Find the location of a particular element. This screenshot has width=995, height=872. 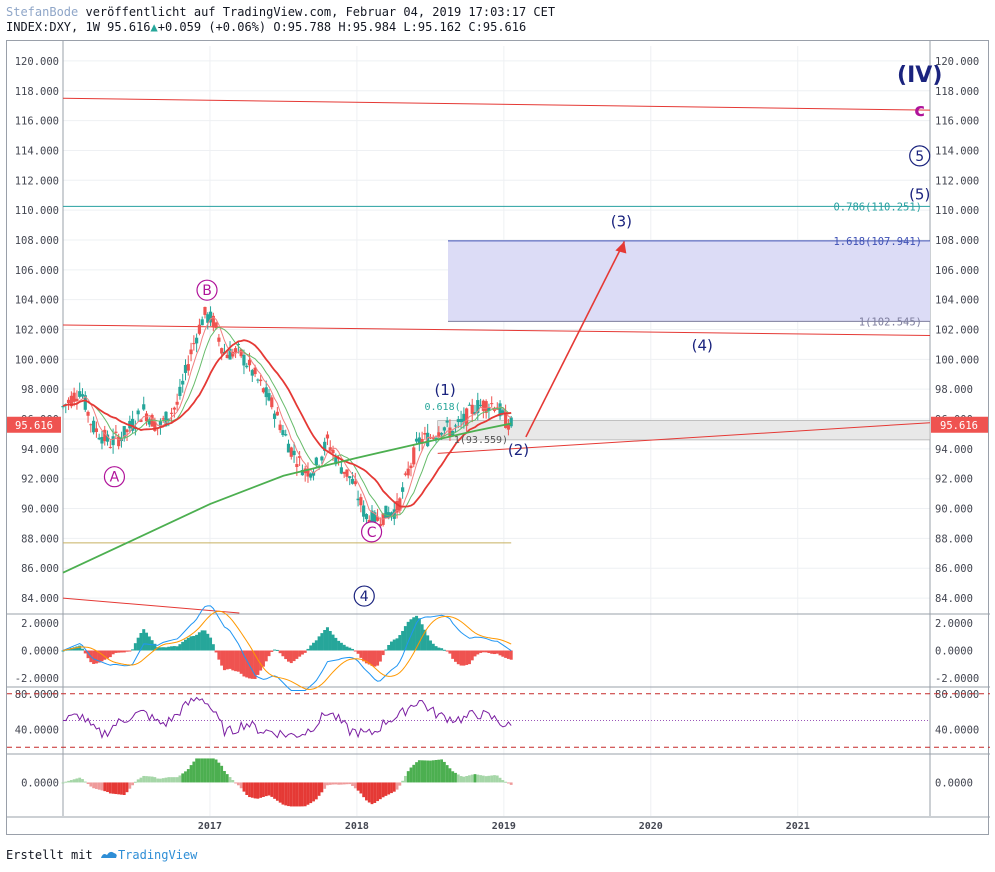

wave-label: c is located at coordinates (919, 110).